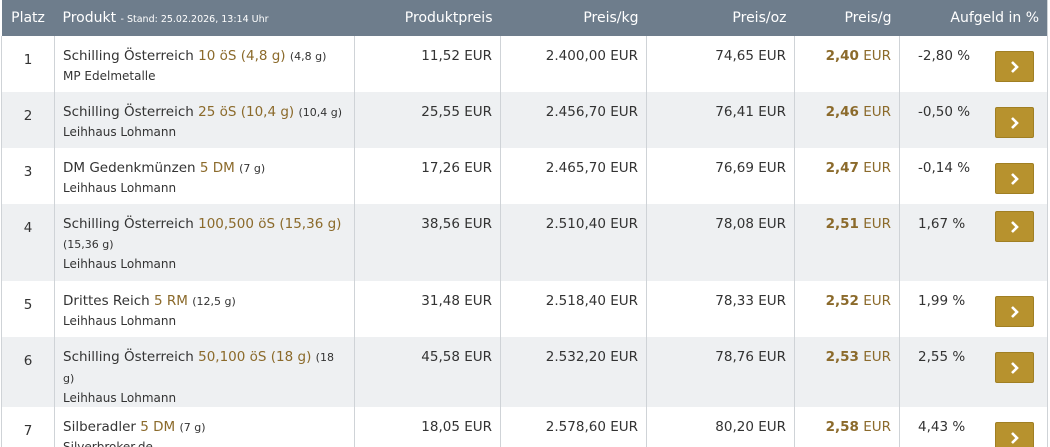 This screenshot has width=1050, height=447. What do you see at coordinates (573, 427) in the screenshot?
I see `price-cell: 2.578,60 EUR` at bounding box center [573, 427].